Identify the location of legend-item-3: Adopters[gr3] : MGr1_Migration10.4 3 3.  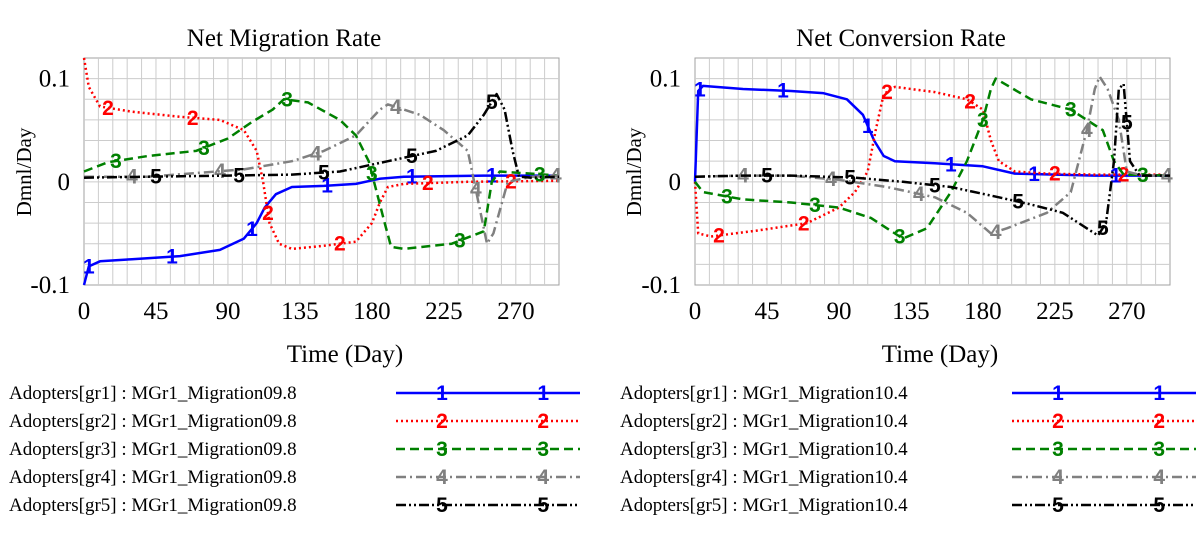
(908, 449).